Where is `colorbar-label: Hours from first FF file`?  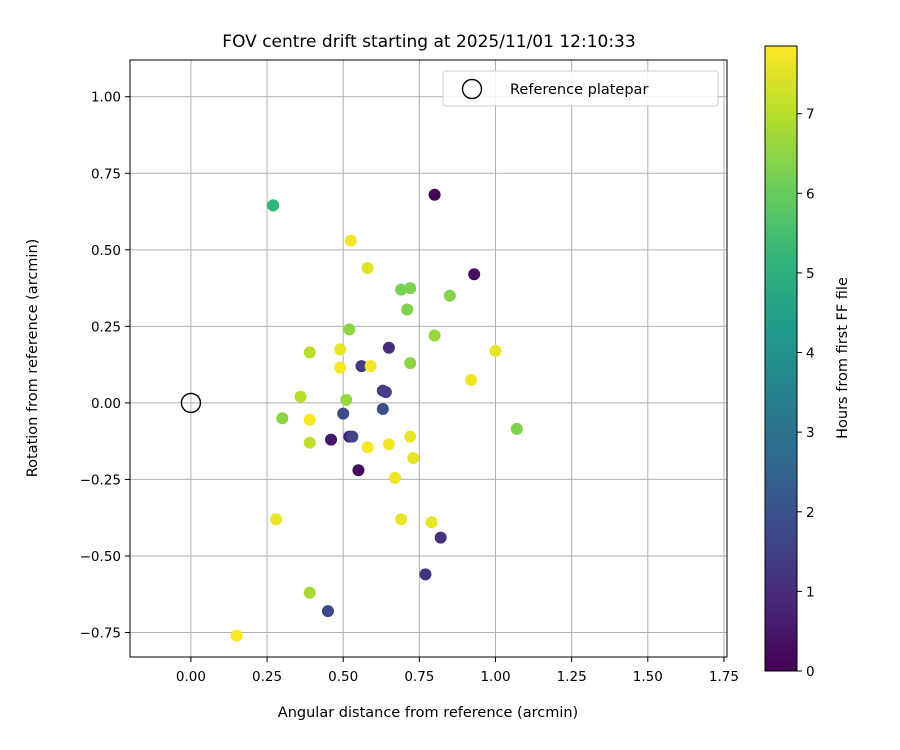
colorbar-label: Hours from first FF file is located at coordinates (843, 358).